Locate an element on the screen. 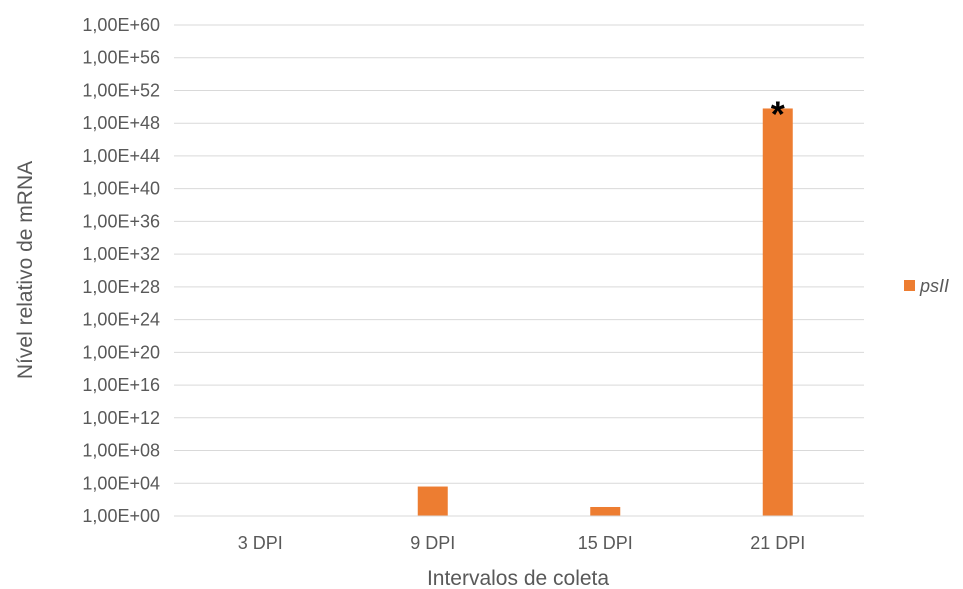  y-tick-label: 1,00E+12 is located at coordinates (121, 418).